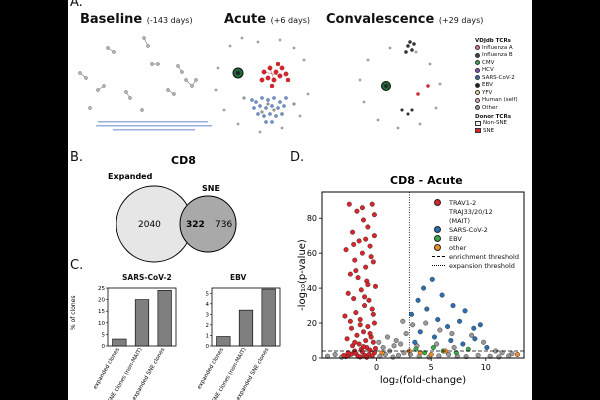 The height and width of the screenshot is (400, 600). Describe the element at coordinates (496, 124) in the screenshot. I see `legend-item: Non-SNE` at that location.